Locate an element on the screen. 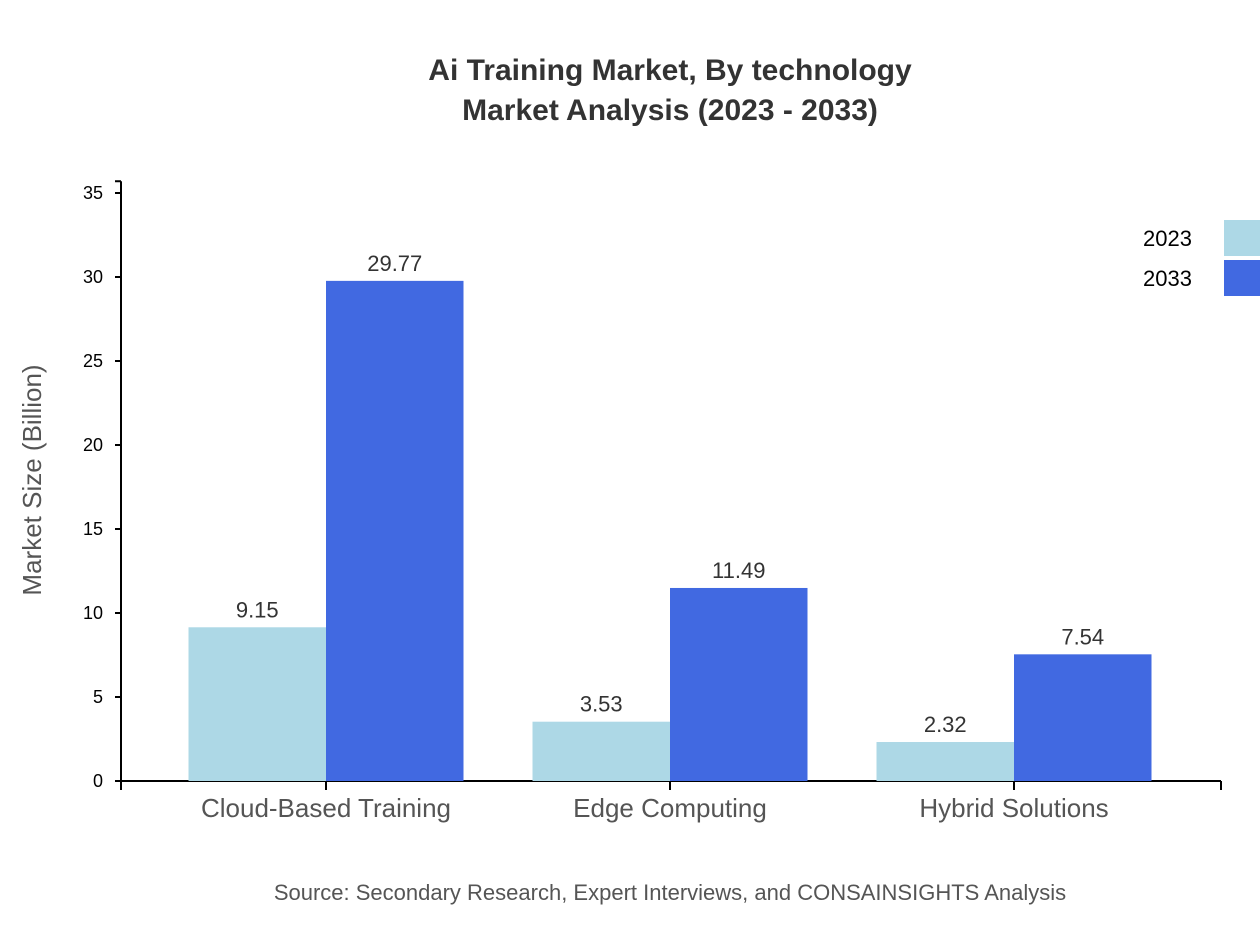 The height and width of the screenshot is (925, 1260). data-label: 11.49 is located at coordinates (738, 570).